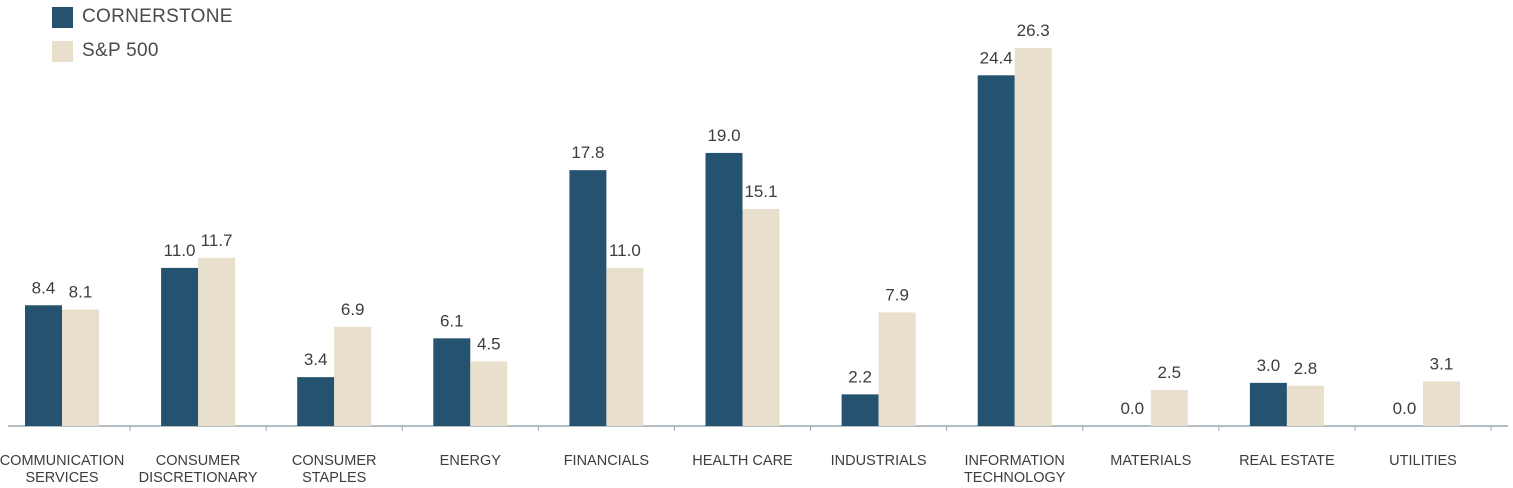  What do you see at coordinates (1015, 469) in the screenshot?
I see `x-tick-label: INFORMATION TECHNOLOGY` at bounding box center [1015, 469].